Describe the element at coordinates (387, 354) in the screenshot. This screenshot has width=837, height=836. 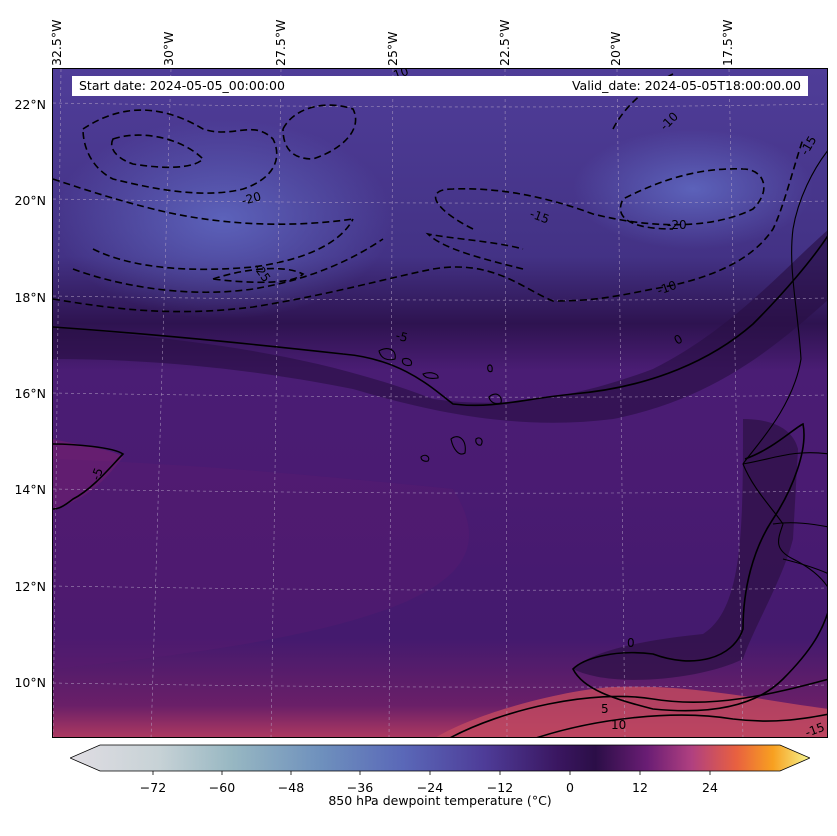
I see `island-santo-antao` at that location.